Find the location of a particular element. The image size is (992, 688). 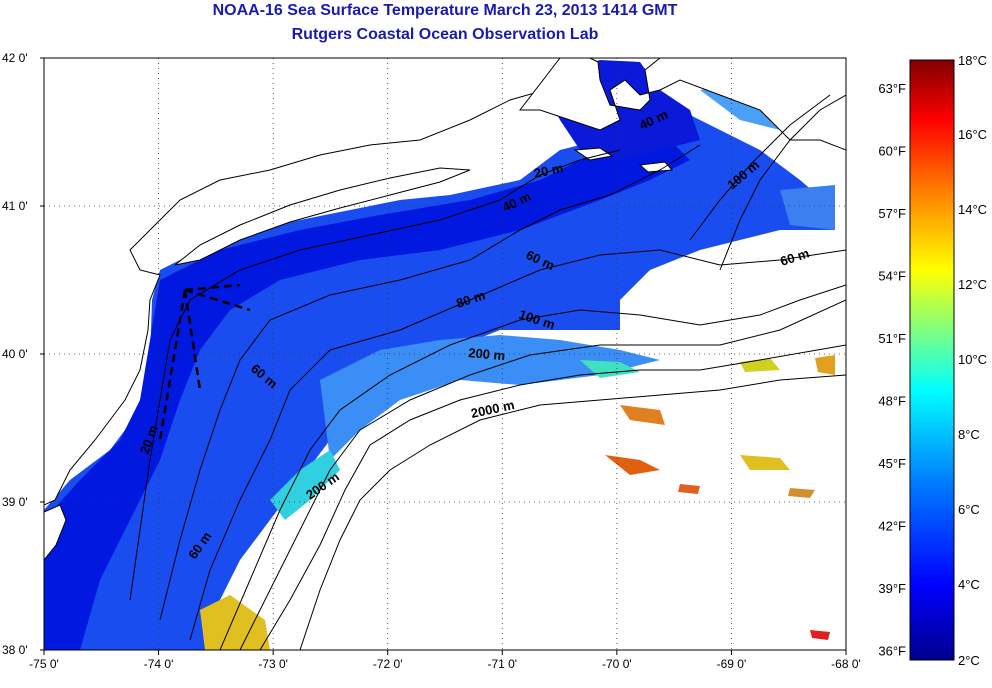

lon-tick-label: -73 0' is located at coordinates (273, 664).